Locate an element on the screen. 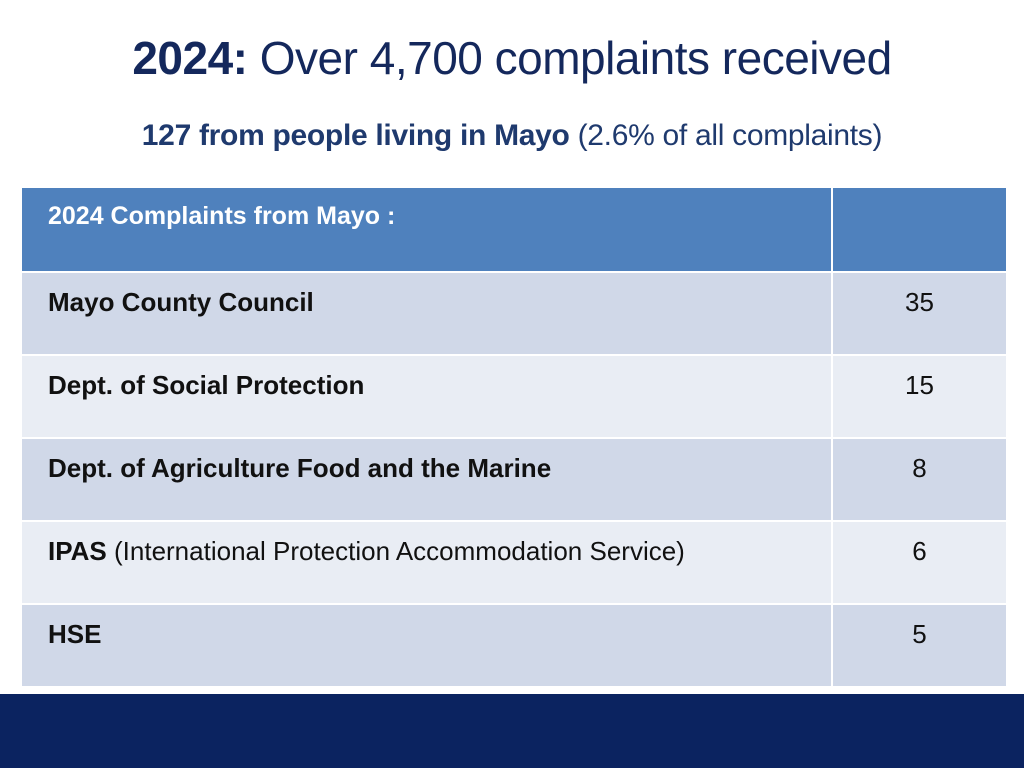 This screenshot has height=768, width=1024. table-row: Dept. of Social Protection 15 is located at coordinates (514, 397).